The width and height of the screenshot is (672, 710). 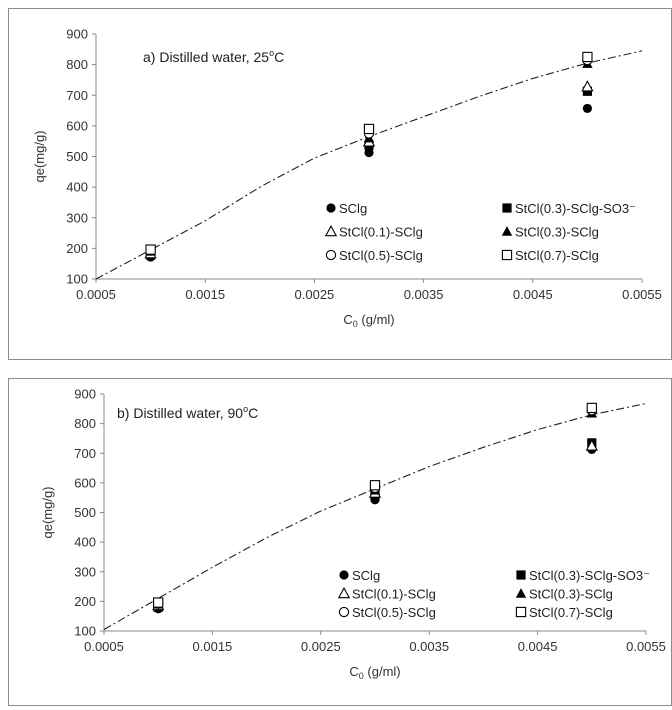 What do you see at coordinates (321, 646) in the screenshot?
I see `chart-b-x-tick-label: 0.0025` at bounding box center [321, 646].